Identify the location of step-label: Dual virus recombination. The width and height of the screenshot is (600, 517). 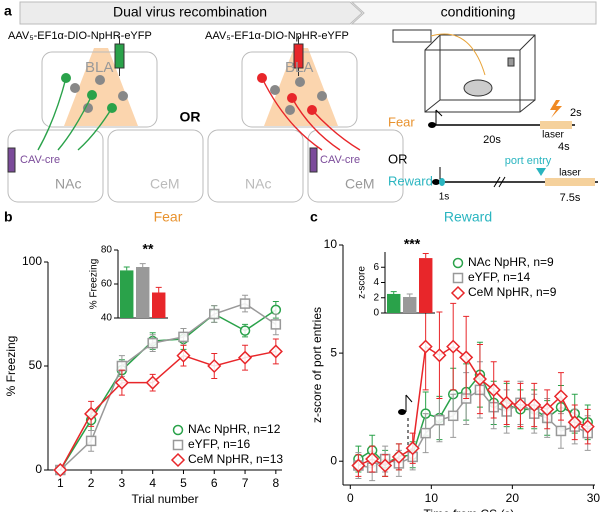
(190, 12).